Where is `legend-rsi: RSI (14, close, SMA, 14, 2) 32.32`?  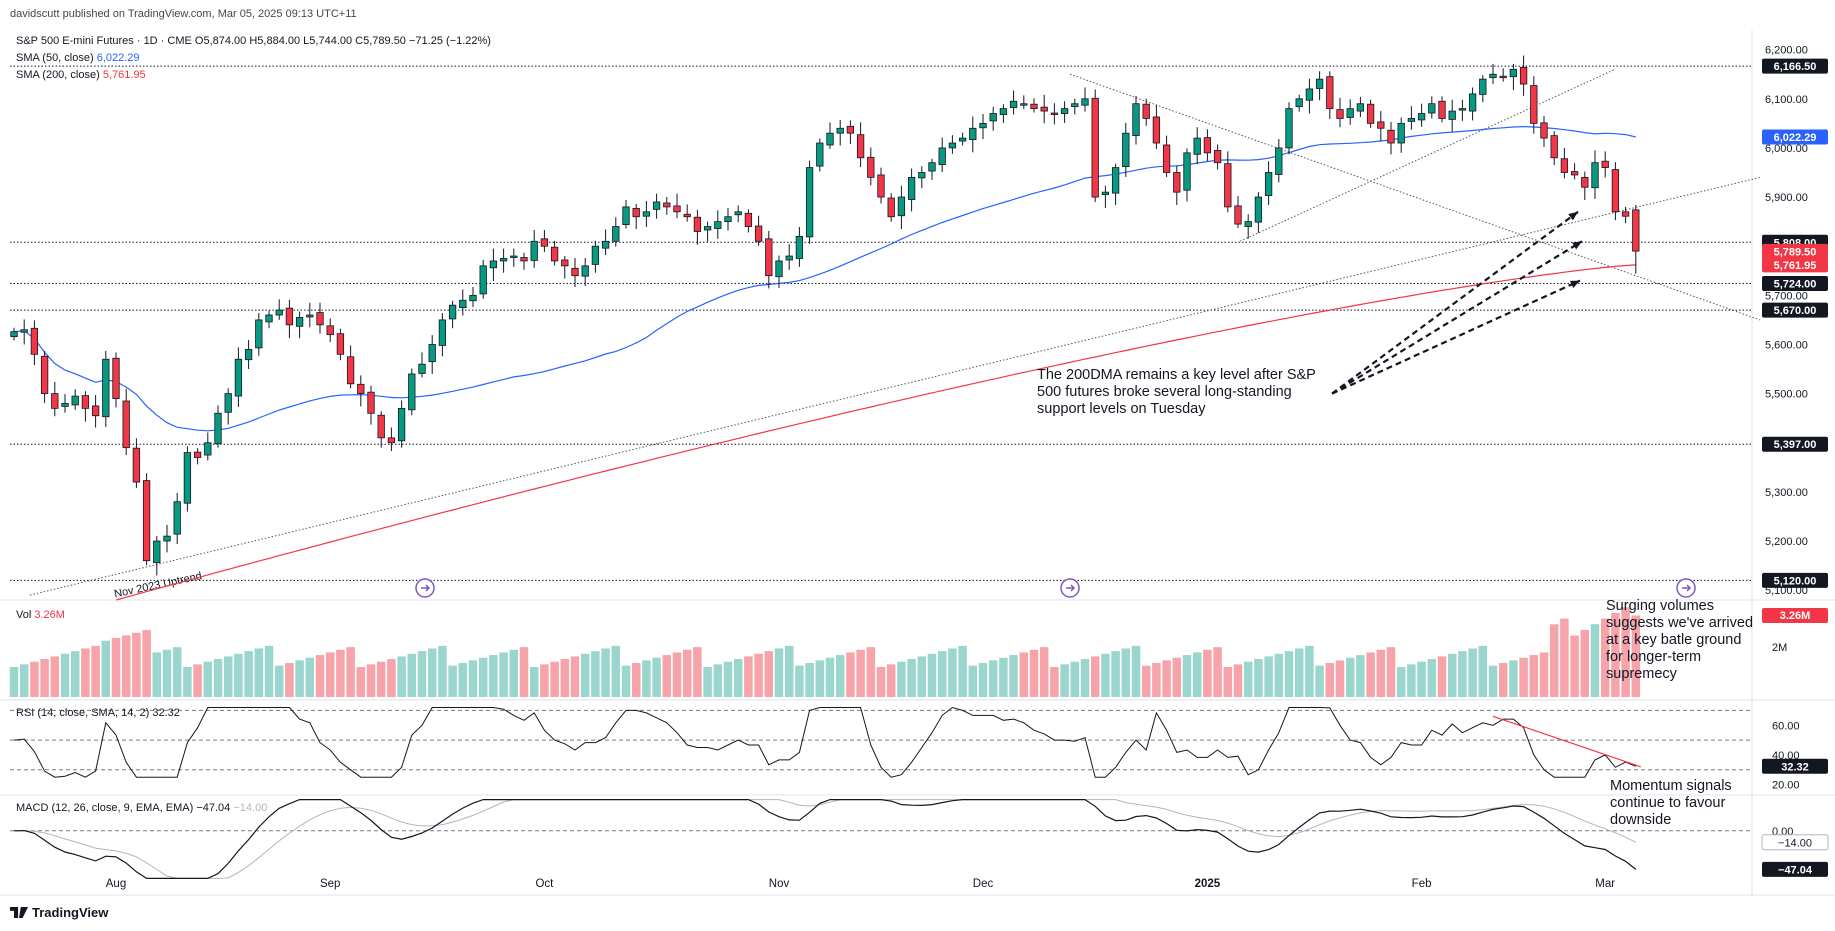
legend-rsi: RSI (14, close, SMA, 14, 2) 32.32 is located at coordinates (98, 713).